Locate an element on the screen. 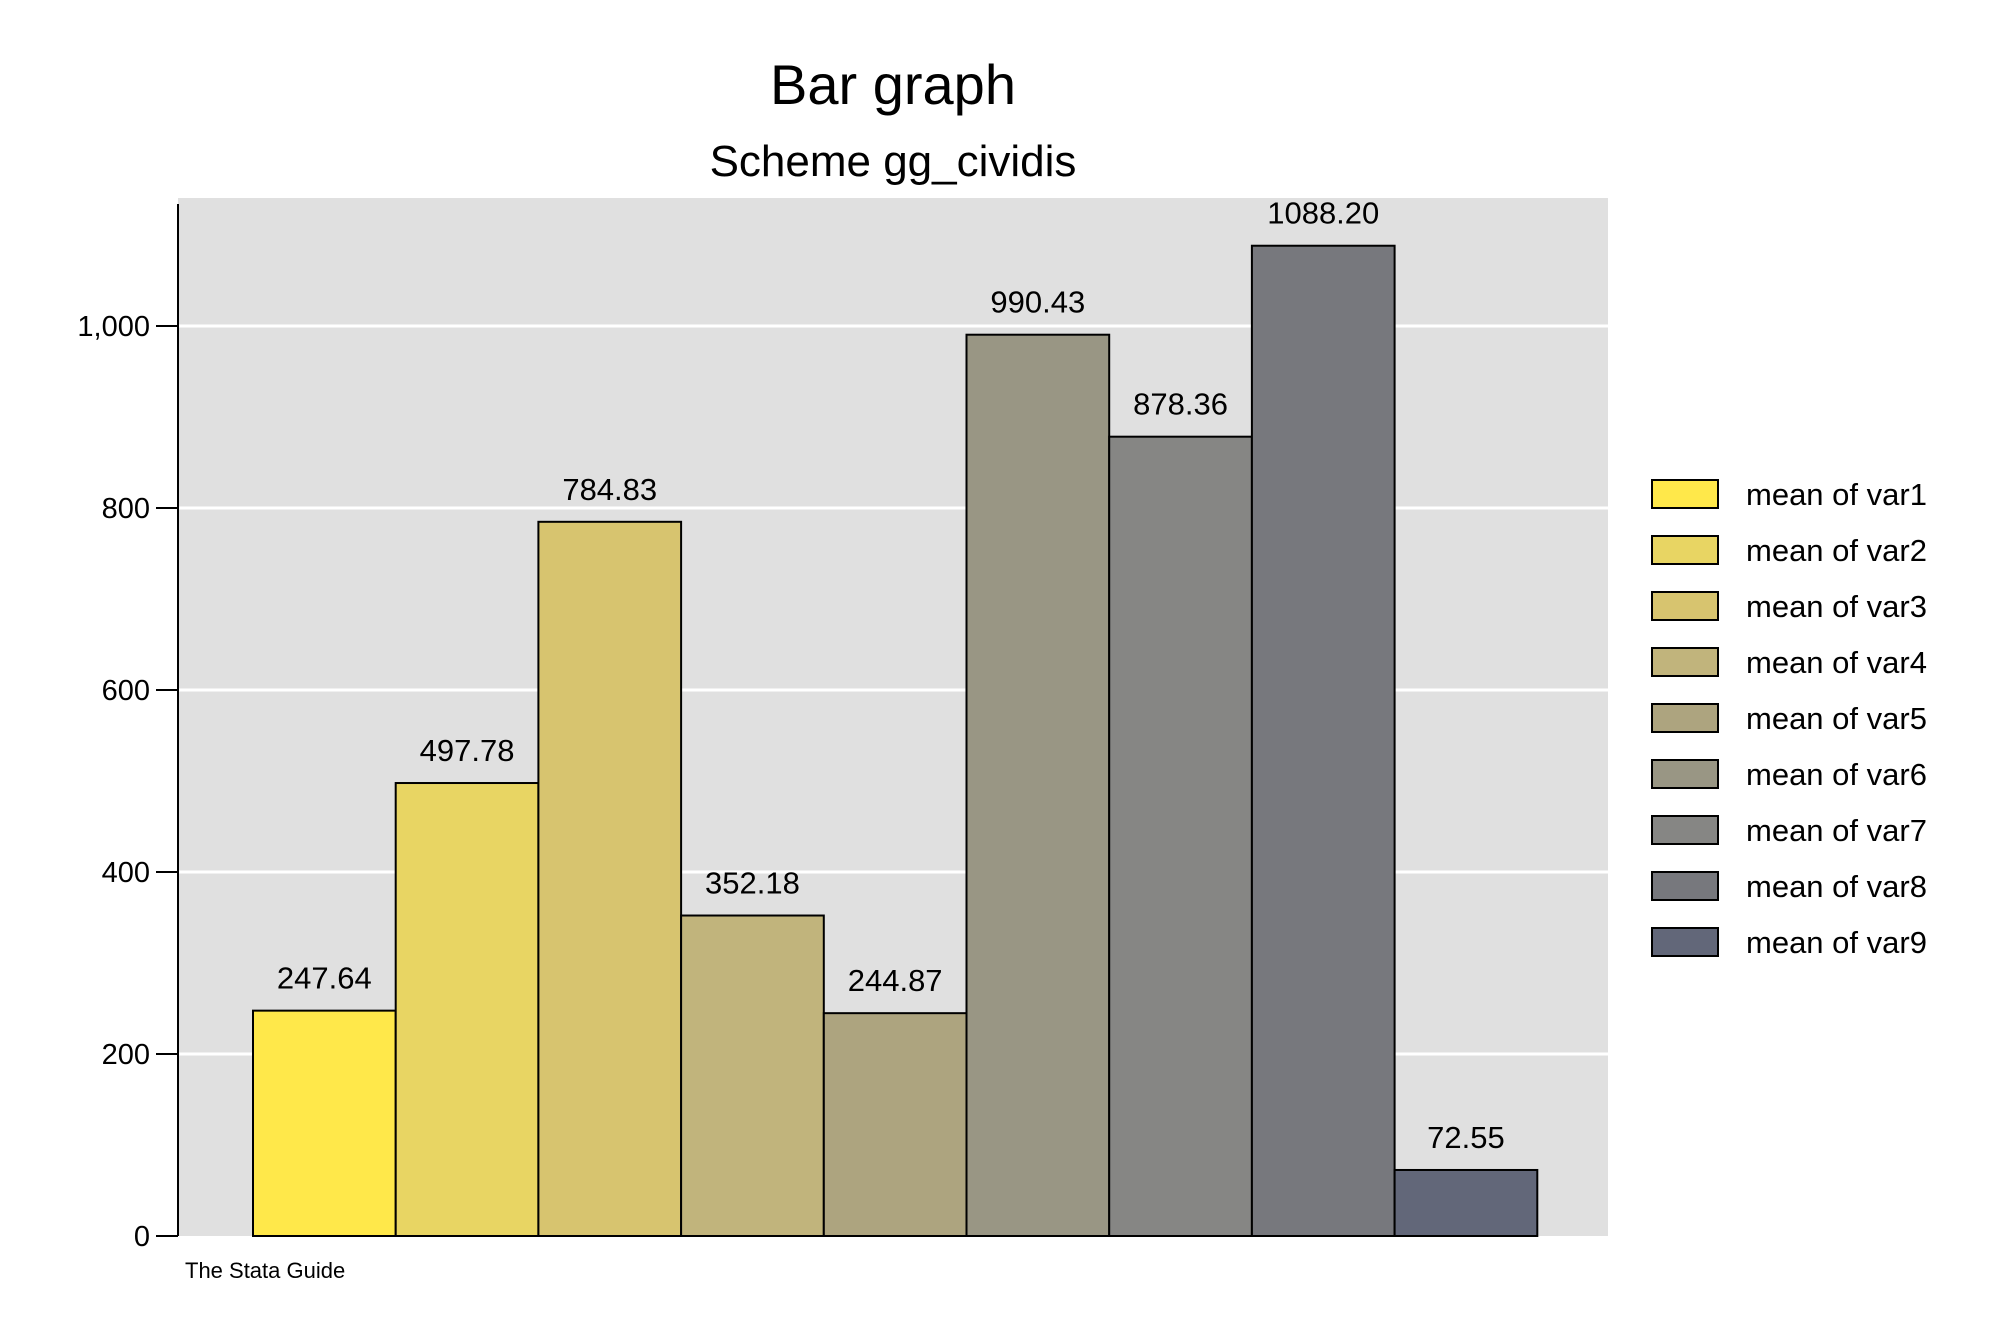  y-tick-label: 1,000 is located at coordinates (113, 327).